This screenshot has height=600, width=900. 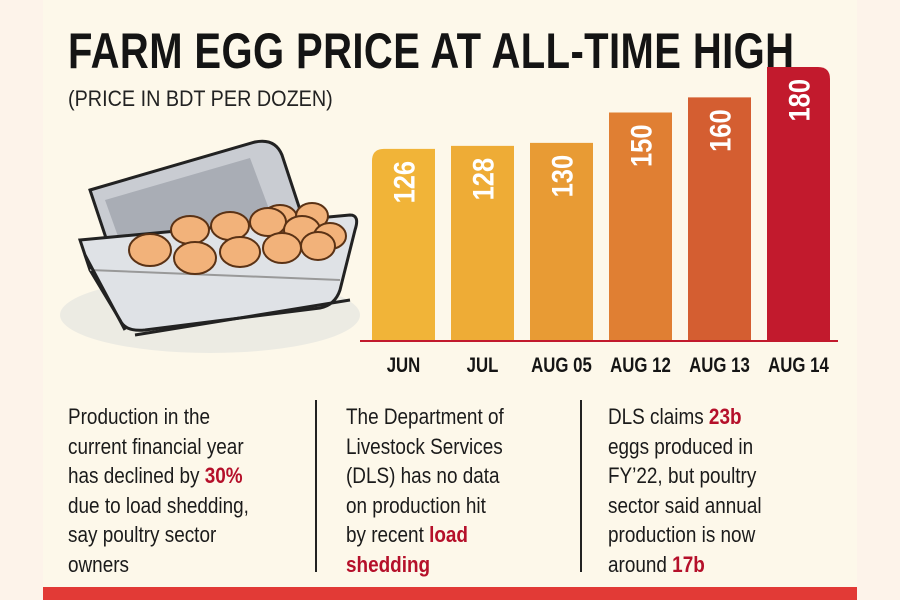 I want to click on x-tick-label: AUG 12, so click(x=640, y=365).